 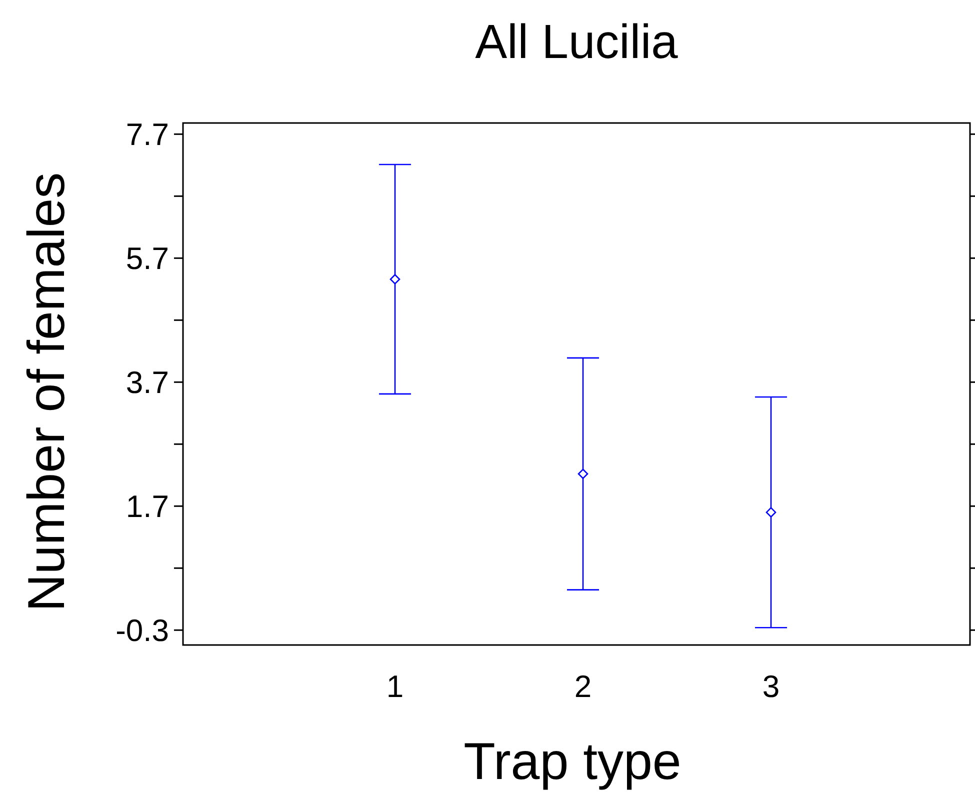 What do you see at coordinates (576, 42) in the screenshot?
I see `chart-title: All Lucilia` at bounding box center [576, 42].